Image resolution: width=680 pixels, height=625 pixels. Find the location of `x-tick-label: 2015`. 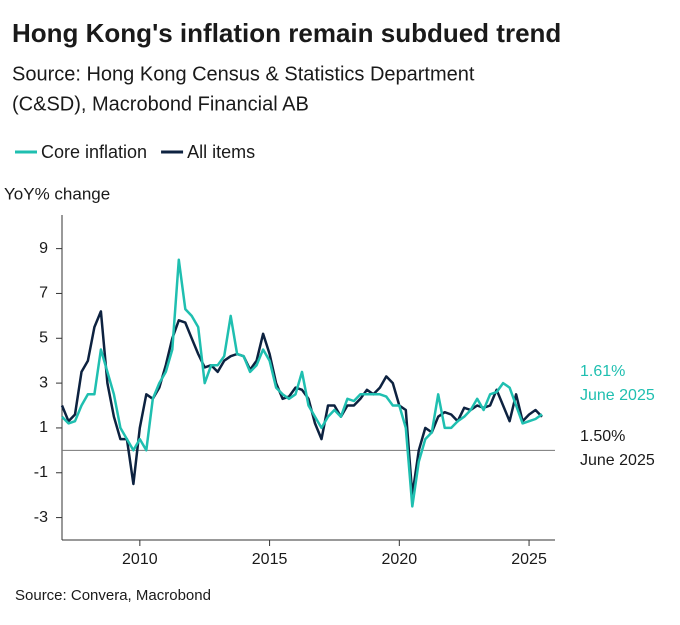

x-tick-label: 2015 is located at coordinates (270, 559).